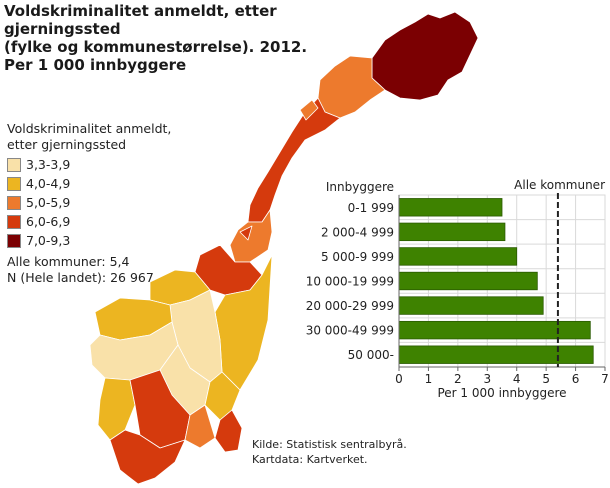 This screenshot has height=488, width=610. Describe the element at coordinates (487, 379) in the screenshot. I see `x-tick-label: 3` at that location.